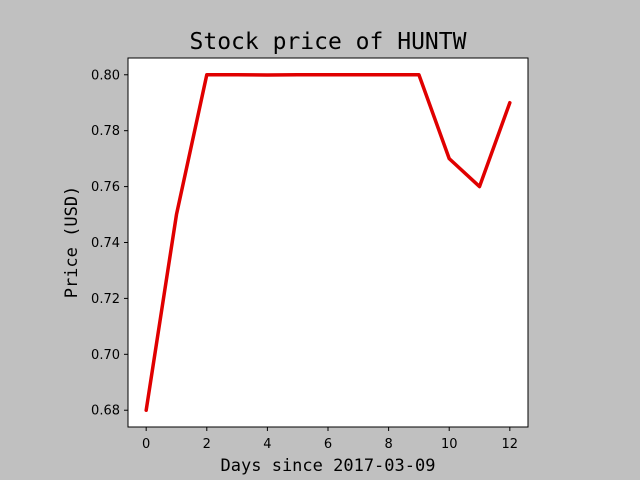  Describe the element at coordinates (146, 444) in the screenshot. I see `x-tick-label: 0` at that location.